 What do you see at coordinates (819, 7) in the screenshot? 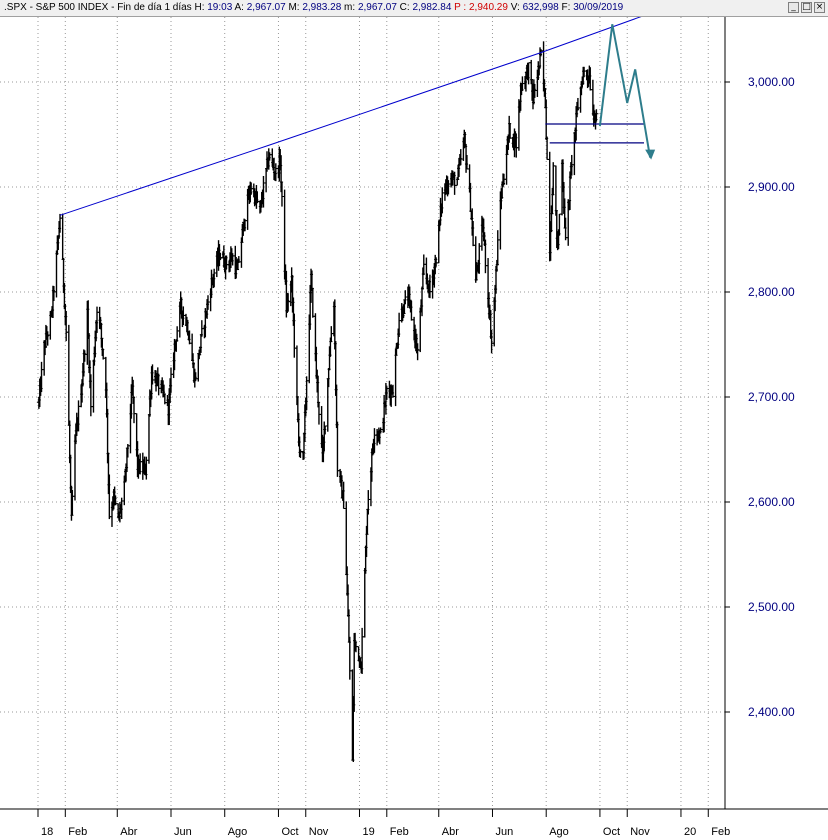
I see `close-button: ×` at bounding box center [819, 7].